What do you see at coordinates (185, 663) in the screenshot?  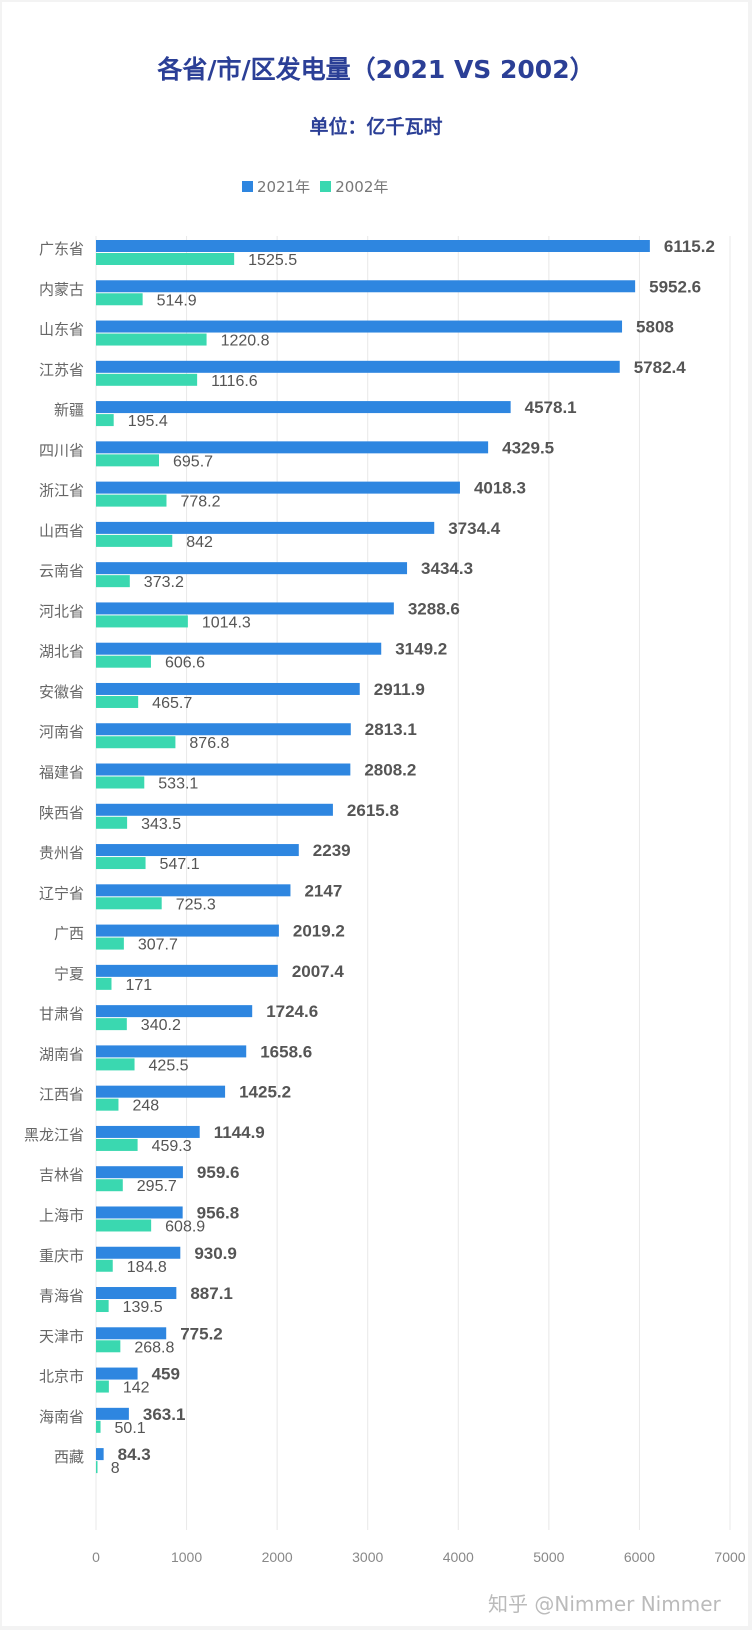 I see `data-label-2002: 606.6` at bounding box center [185, 663].